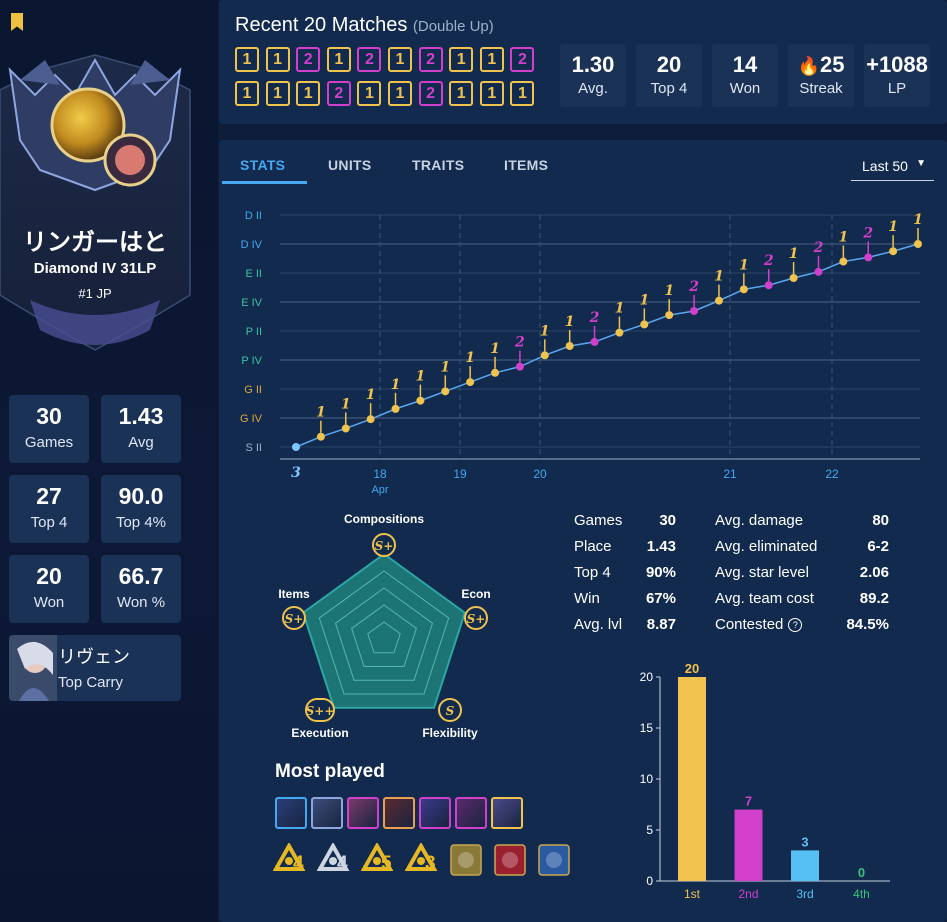 The height and width of the screenshot is (922, 947). I want to click on bar-2nd, so click(748, 845).